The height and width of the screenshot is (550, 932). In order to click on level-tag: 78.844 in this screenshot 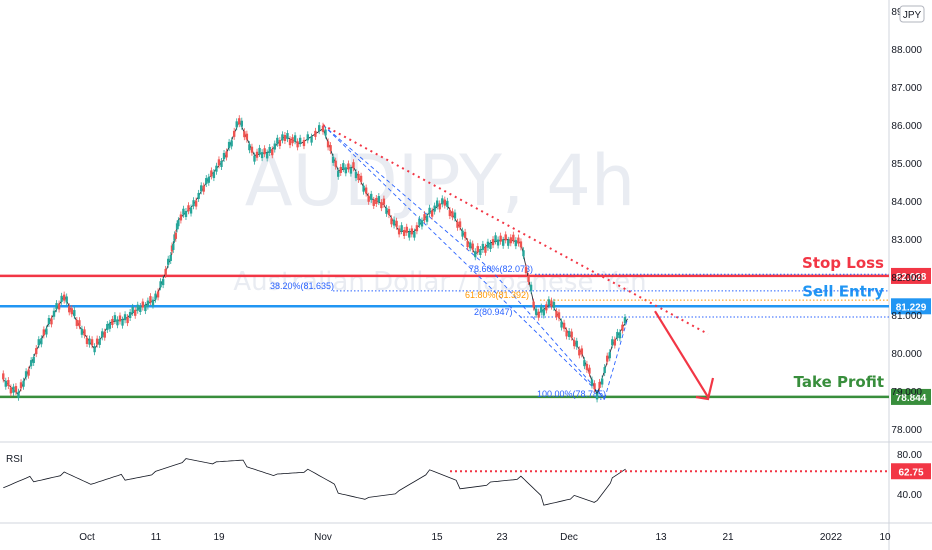, I will do `click(911, 398)`.